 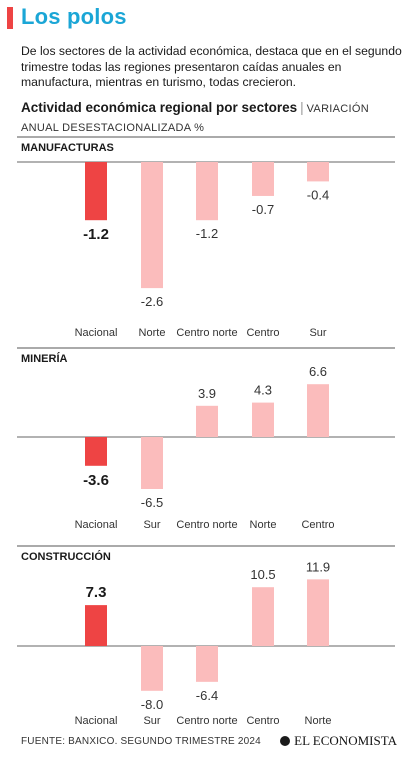 I want to click on chart-title: MANUFACTURAS, so click(x=67, y=148).